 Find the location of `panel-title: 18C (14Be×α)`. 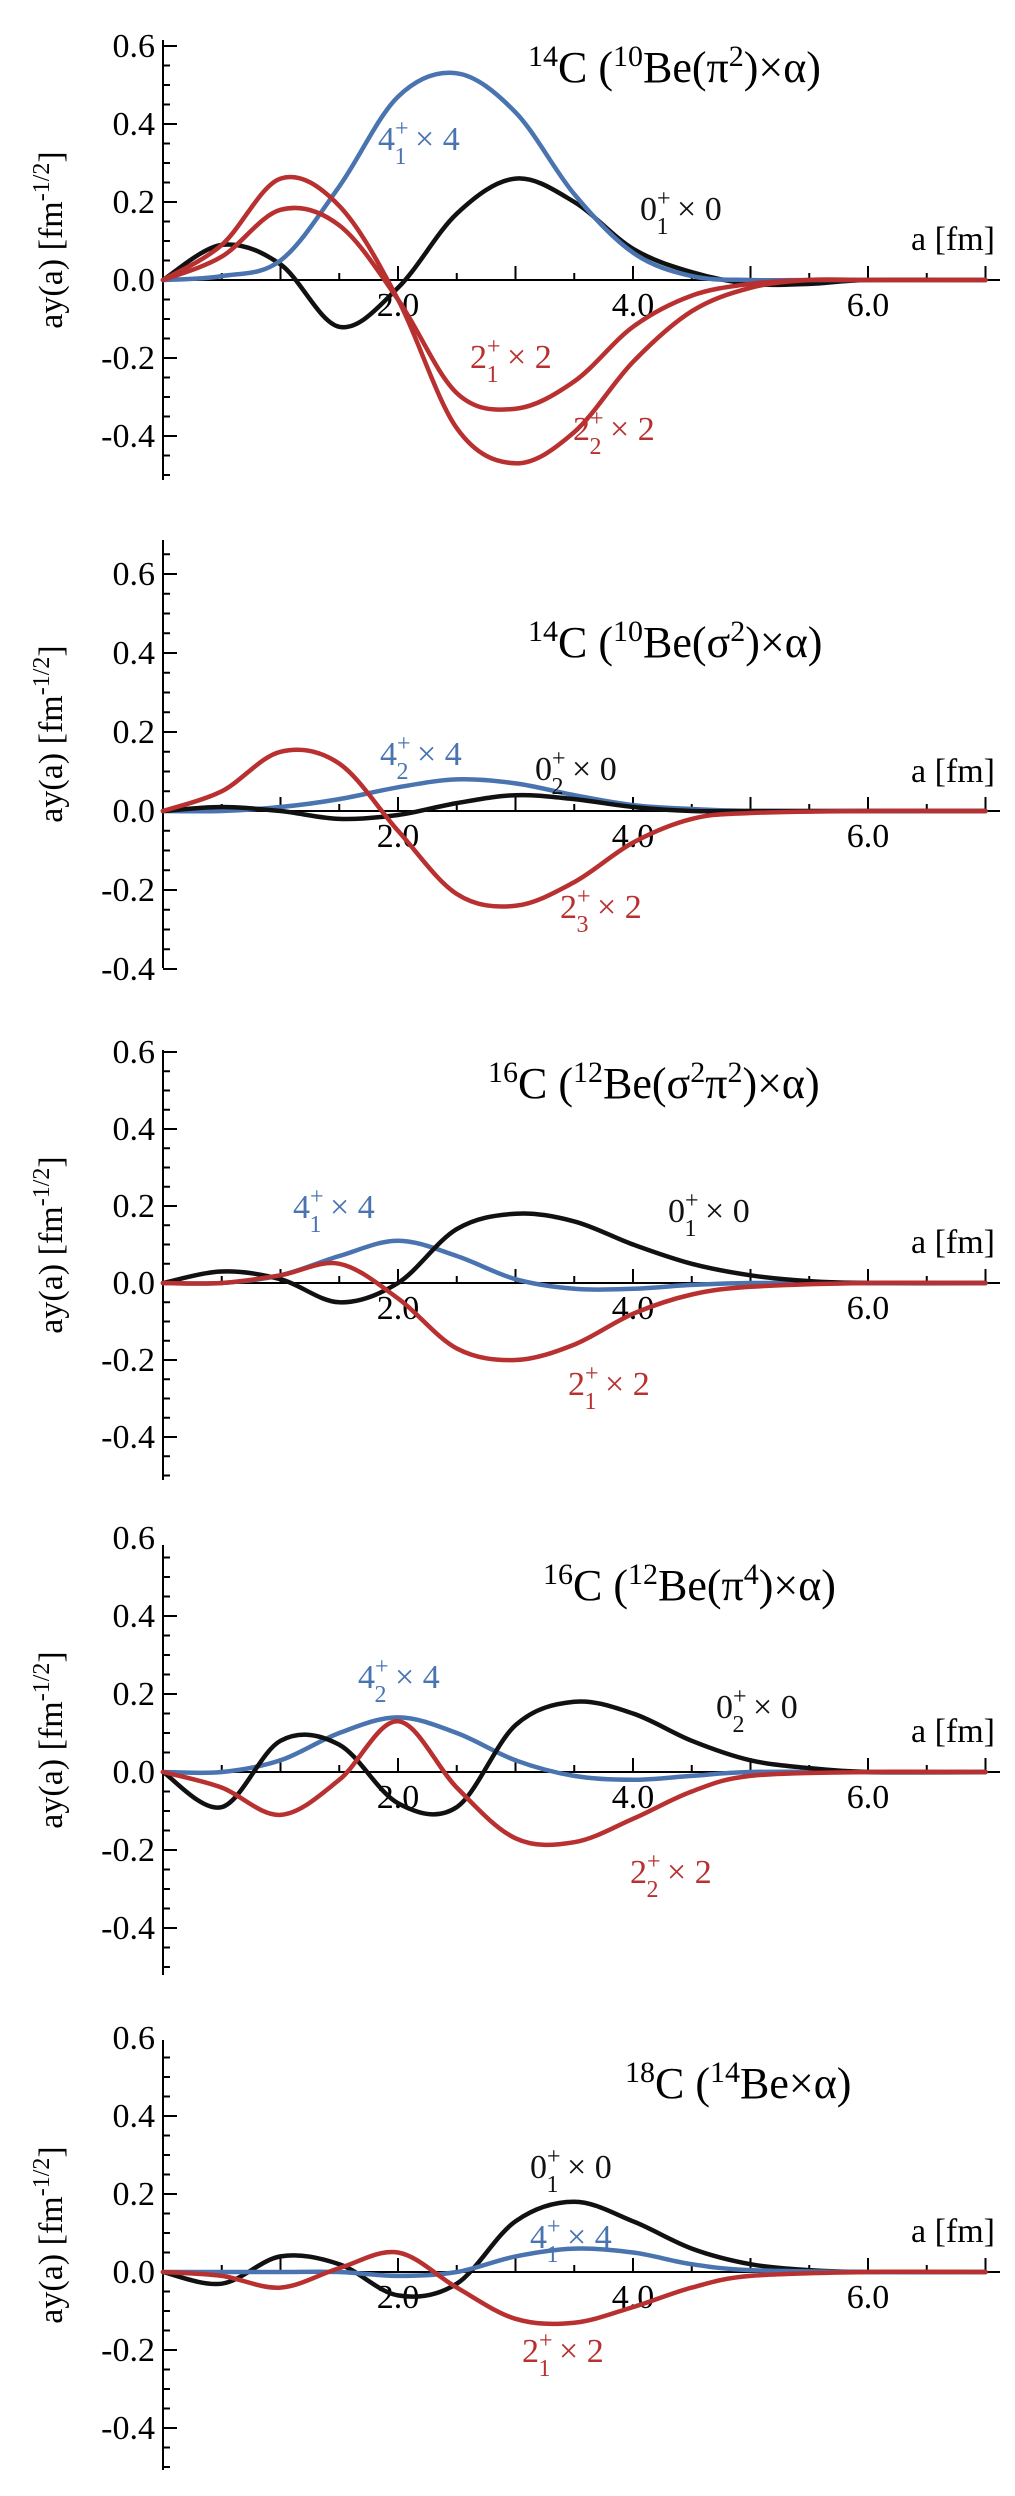

panel-title: 18C (14Be×α) is located at coordinates (738, 2082).